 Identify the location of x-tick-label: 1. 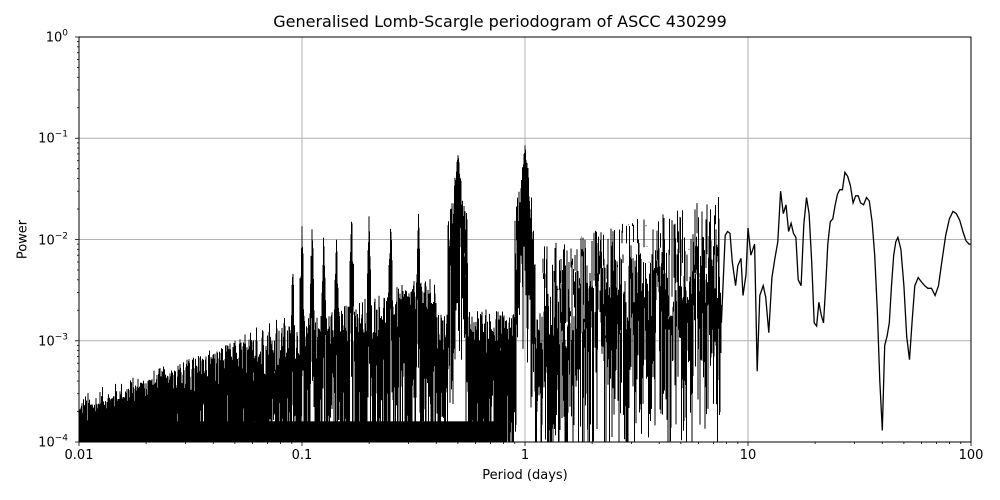
(525, 455).